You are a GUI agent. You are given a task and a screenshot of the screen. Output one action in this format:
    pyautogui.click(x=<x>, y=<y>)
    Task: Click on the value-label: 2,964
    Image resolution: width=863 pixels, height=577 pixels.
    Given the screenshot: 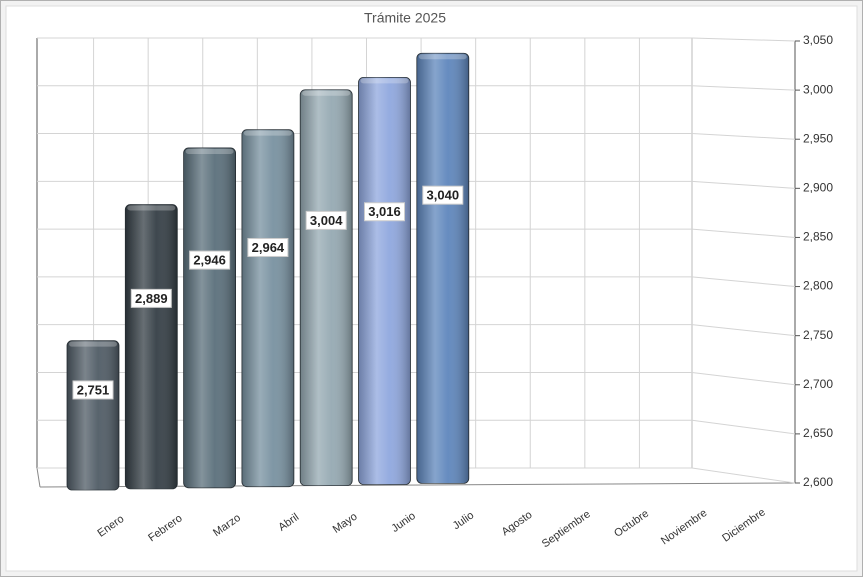 What is the action you would take?
    pyautogui.click(x=268, y=247)
    